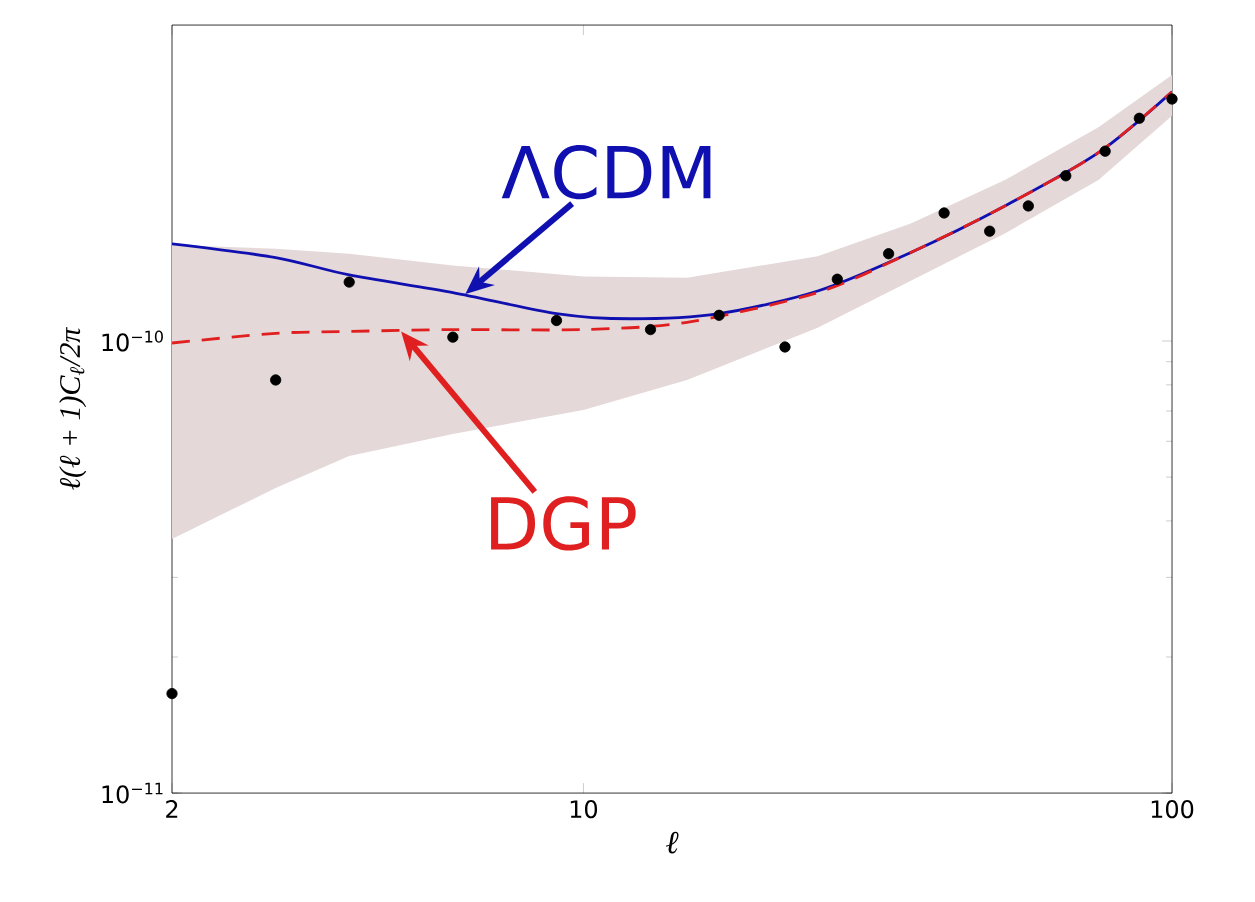  I want to click on x-tick-label: 10, so click(584, 809).